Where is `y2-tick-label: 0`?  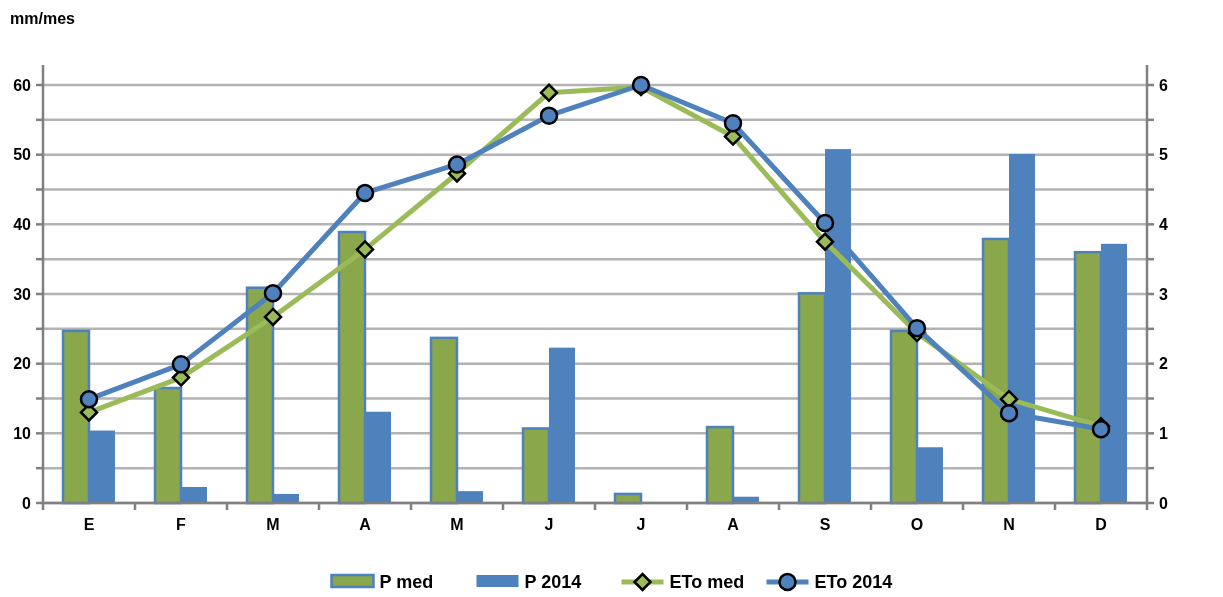 y2-tick-label: 0 is located at coordinates (1163, 503).